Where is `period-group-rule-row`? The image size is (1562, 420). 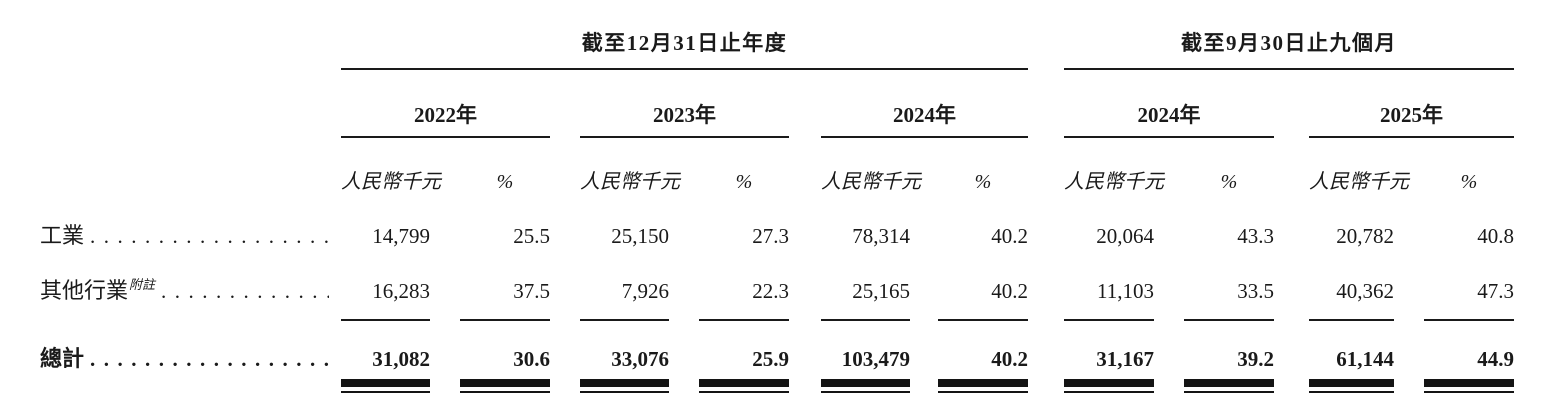
period-group-rule-row is located at coordinates (801, 69).